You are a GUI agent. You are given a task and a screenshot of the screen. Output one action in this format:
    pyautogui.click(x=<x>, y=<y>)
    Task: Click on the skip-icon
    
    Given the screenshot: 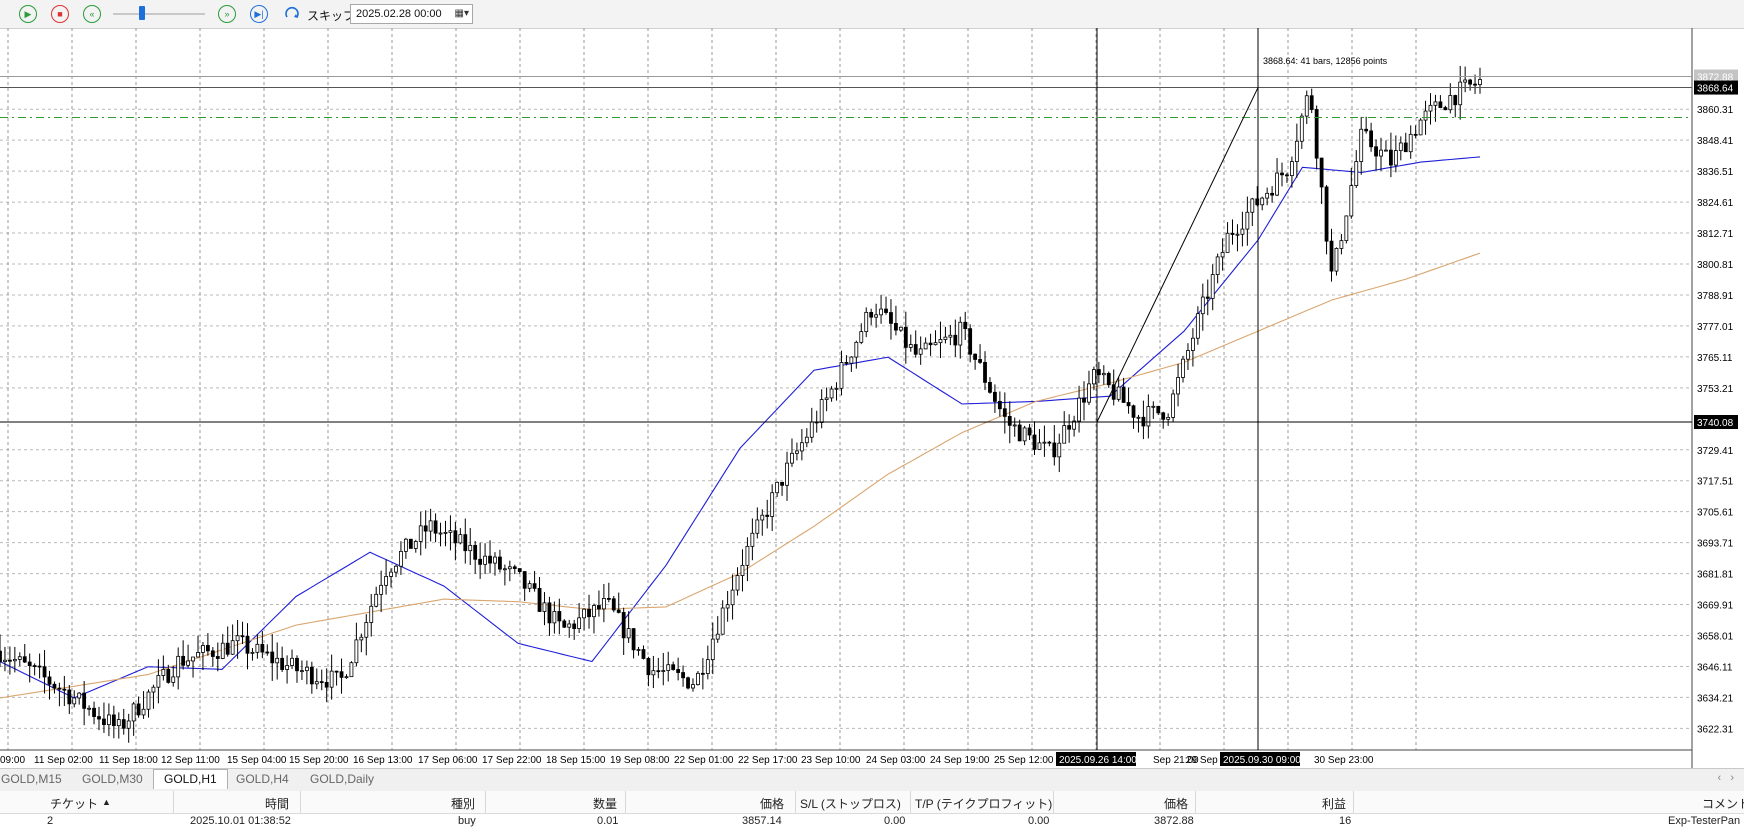 What is the action you would take?
    pyautogui.click(x=292, y=14)
    